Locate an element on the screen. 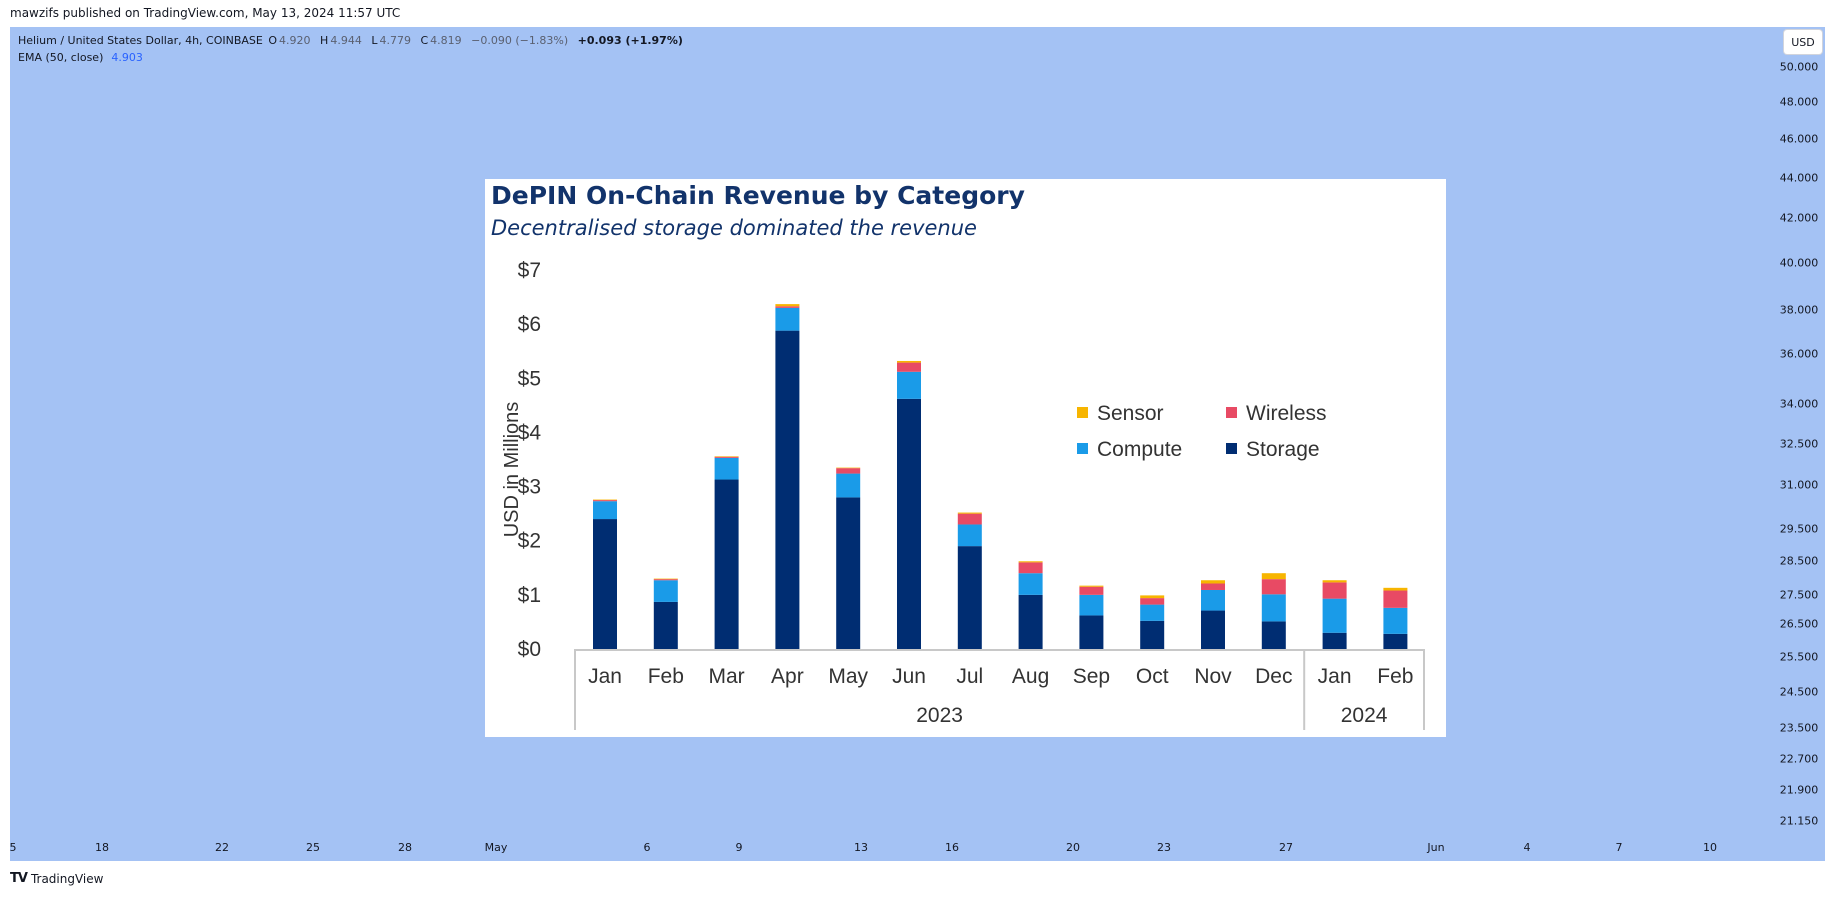 Image resolution: width=1835 pixels, height=897 pixels. x-tick-label: Nov is located at coordinates (1213, 676).